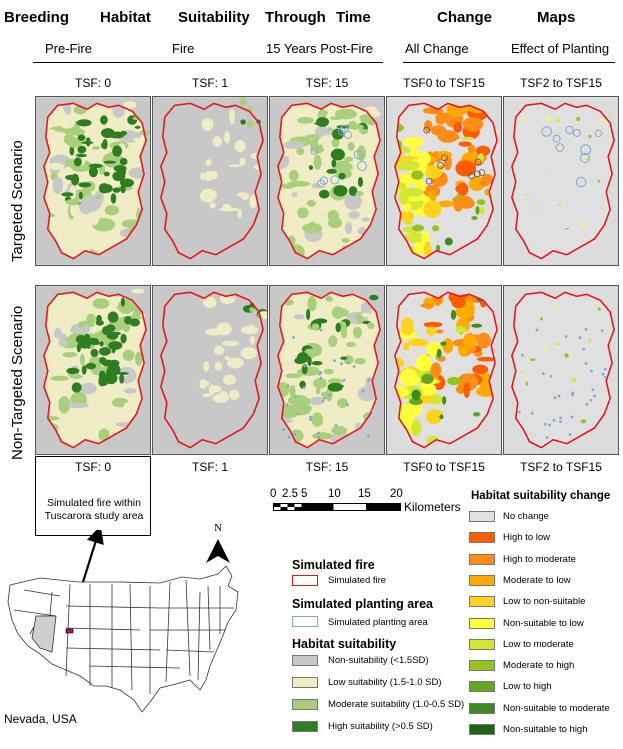 This screenshot has width=623, height=749. What do you see at coordinates (123, 639) in the screenshot?
I see `us-states-outline` at bounding box center [123, 639].